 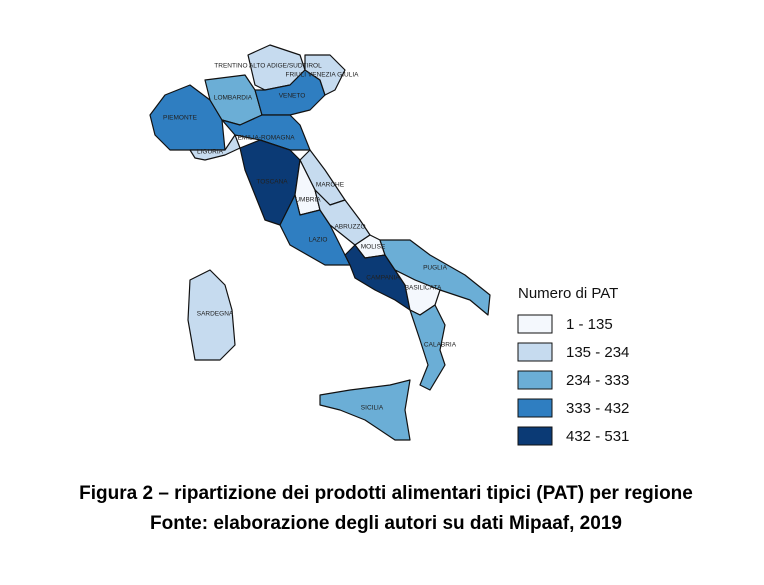 I want to click on region-label: UMBRIA, so click(x=308, y=200).